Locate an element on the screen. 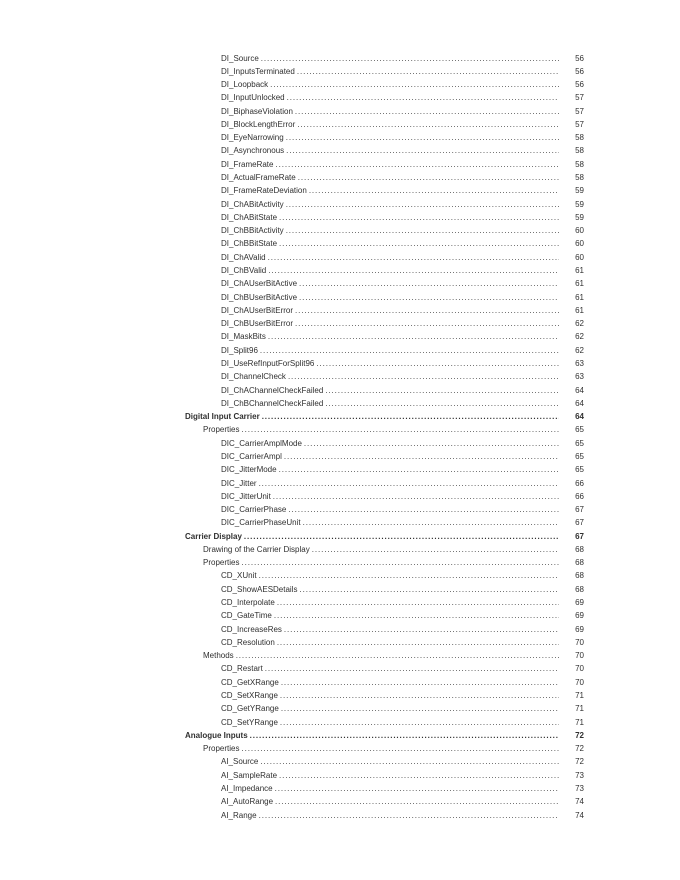 The width and height of the screenshot is (680, 880). toc-entry: CD_XUnit 68 is located at coordinates (384, 575).